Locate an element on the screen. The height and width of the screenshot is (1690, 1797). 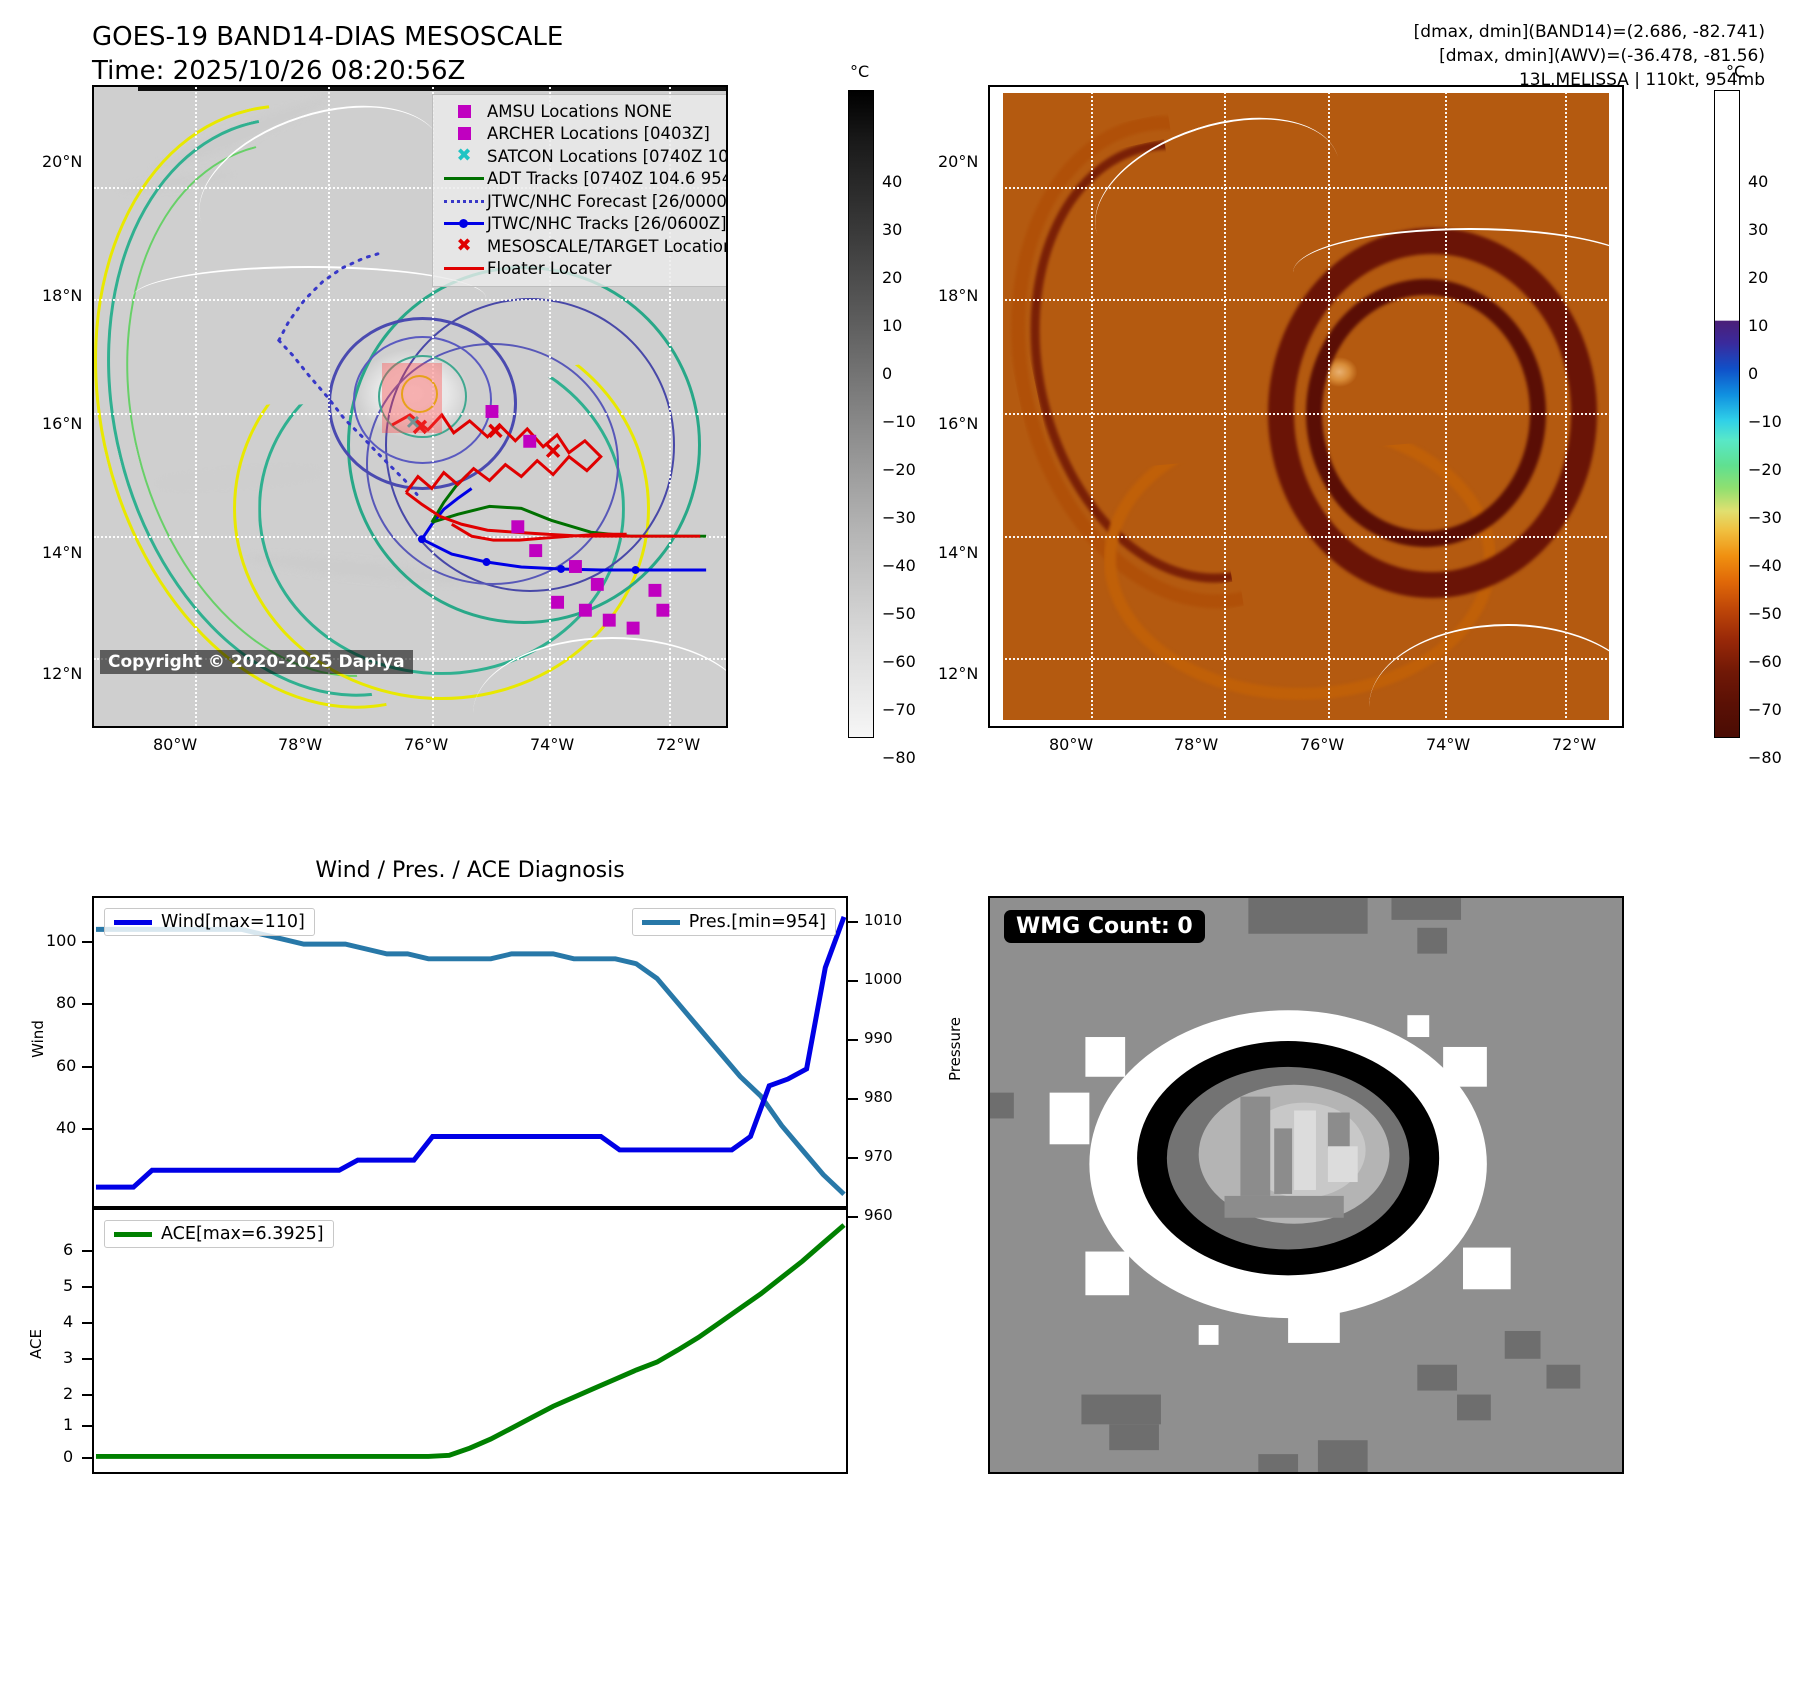
pressure-tick-label: 960 is located at coordinates (878, 1215).